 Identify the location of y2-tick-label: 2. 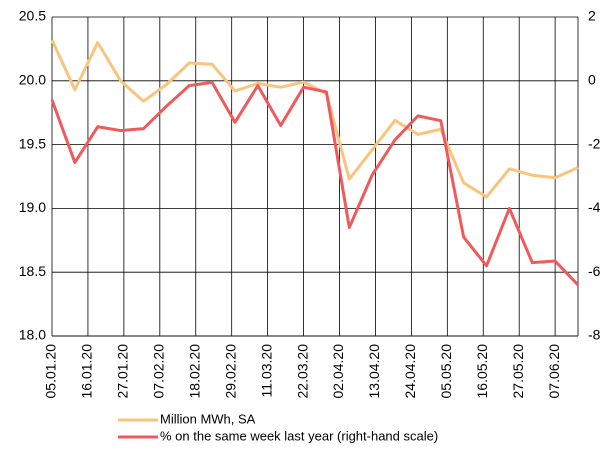
(592, 16).